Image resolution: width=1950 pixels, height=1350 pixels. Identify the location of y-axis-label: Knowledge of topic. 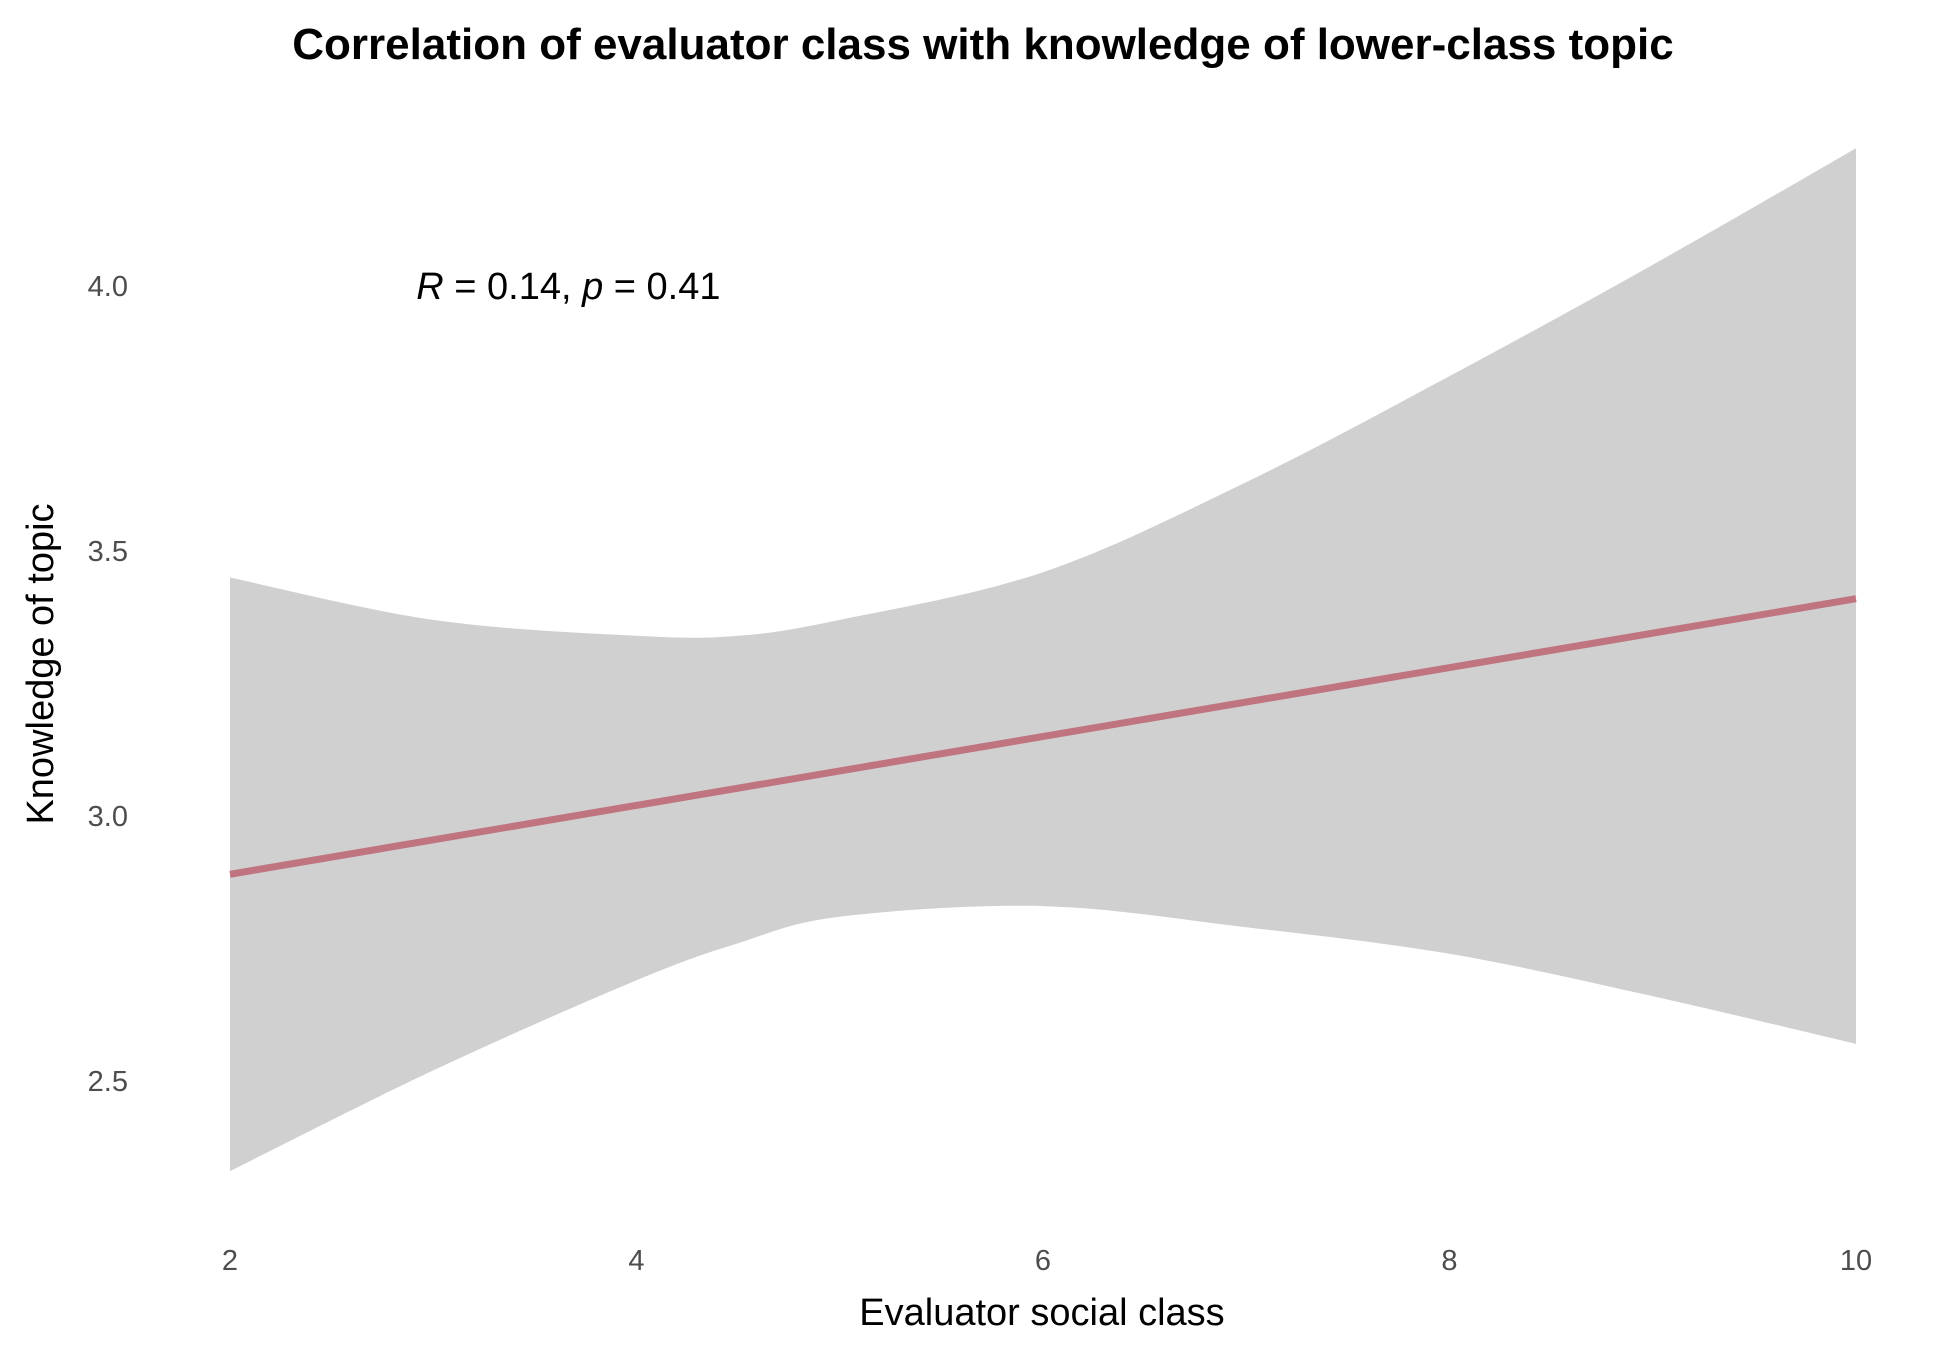
(41, 663).